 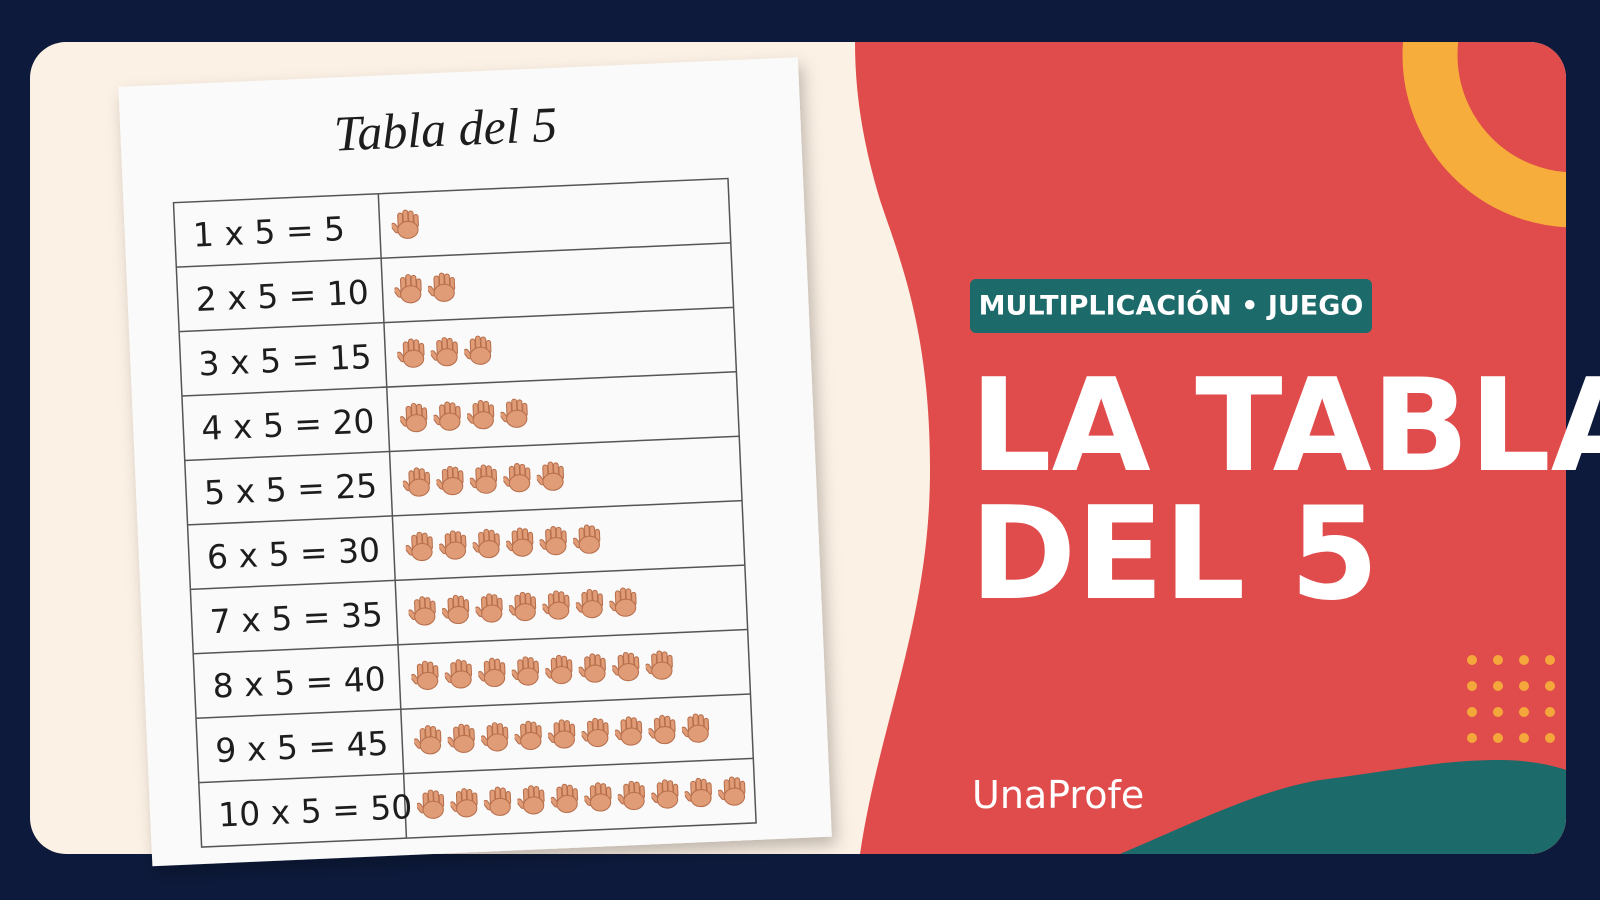 I want to click on badge: MULTIPLICACIÓN • JUEGO, so click(x=1171, y=306).